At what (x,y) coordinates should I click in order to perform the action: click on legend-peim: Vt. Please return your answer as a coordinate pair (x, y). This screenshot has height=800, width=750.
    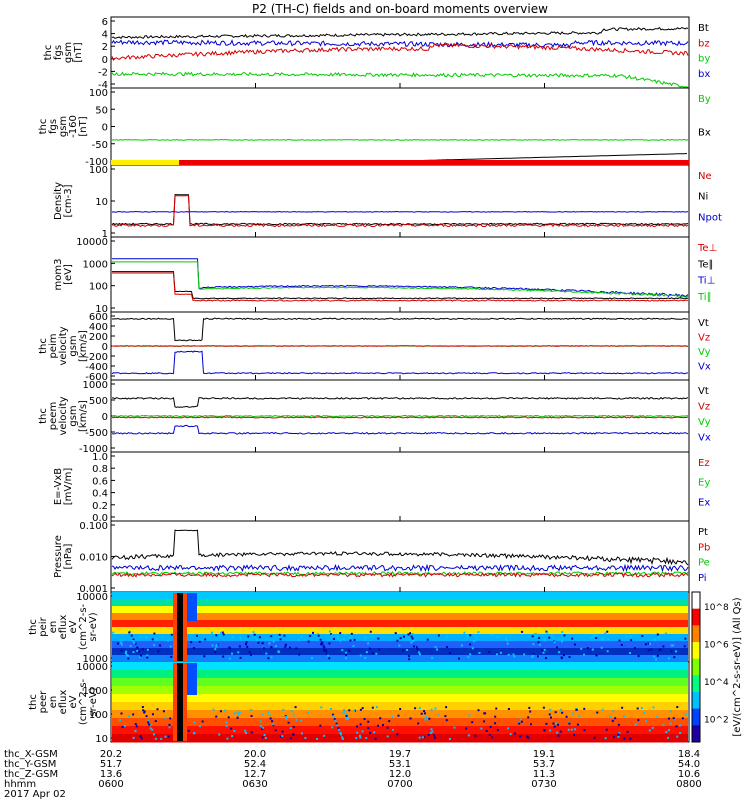
    Looking at the image, I should click on (703, 323).